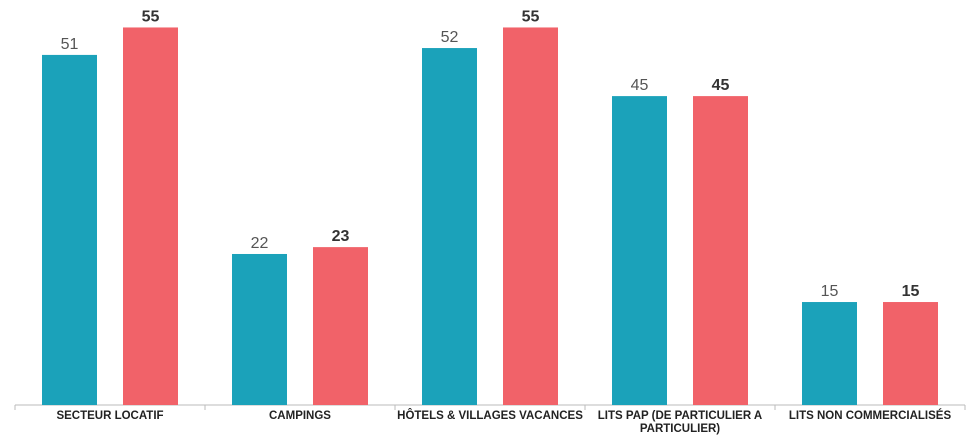  What do you see at coordinates (870, 416) in the screenshot?
I see `x-tick-label: LITS NON COMMERCIALISÉS` at bounding box center [870, 416].